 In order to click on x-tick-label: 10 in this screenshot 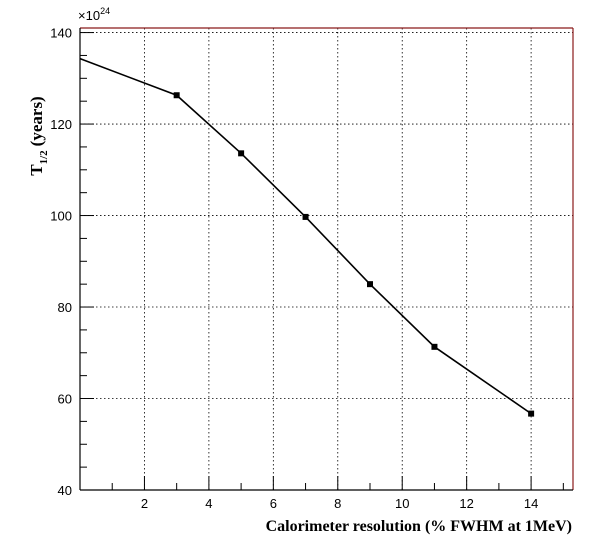, I will do `click(402, 503)`.